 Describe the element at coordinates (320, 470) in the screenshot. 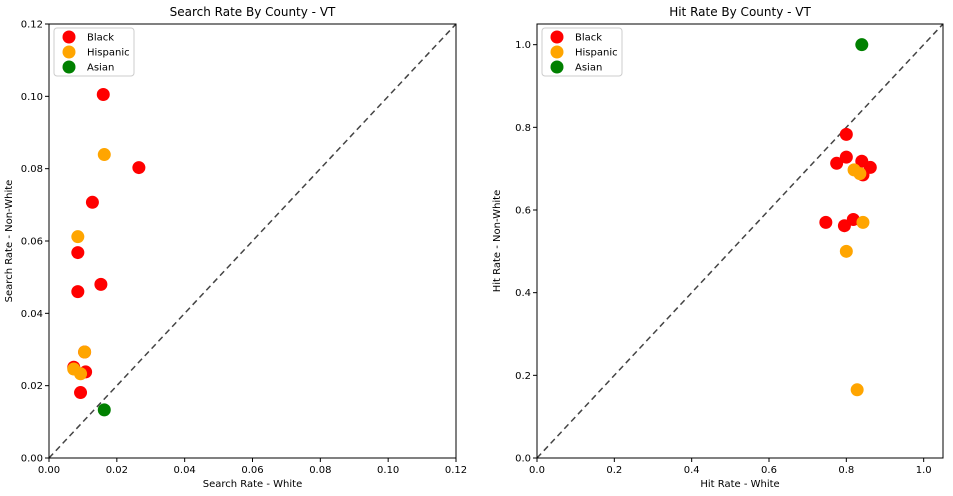

I see `x-tick-label: 0.08` at that location.